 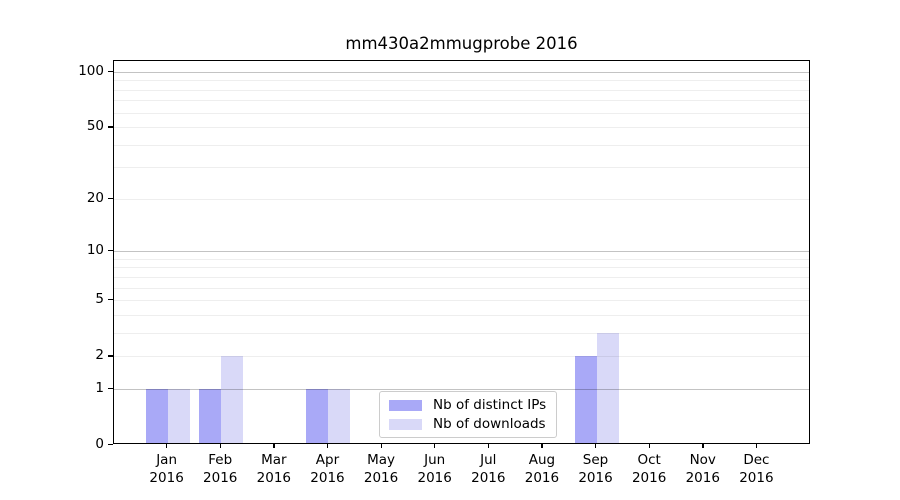 I want to click on legend-entry: Nb of distinct IPs, so click(x=467, y=405).